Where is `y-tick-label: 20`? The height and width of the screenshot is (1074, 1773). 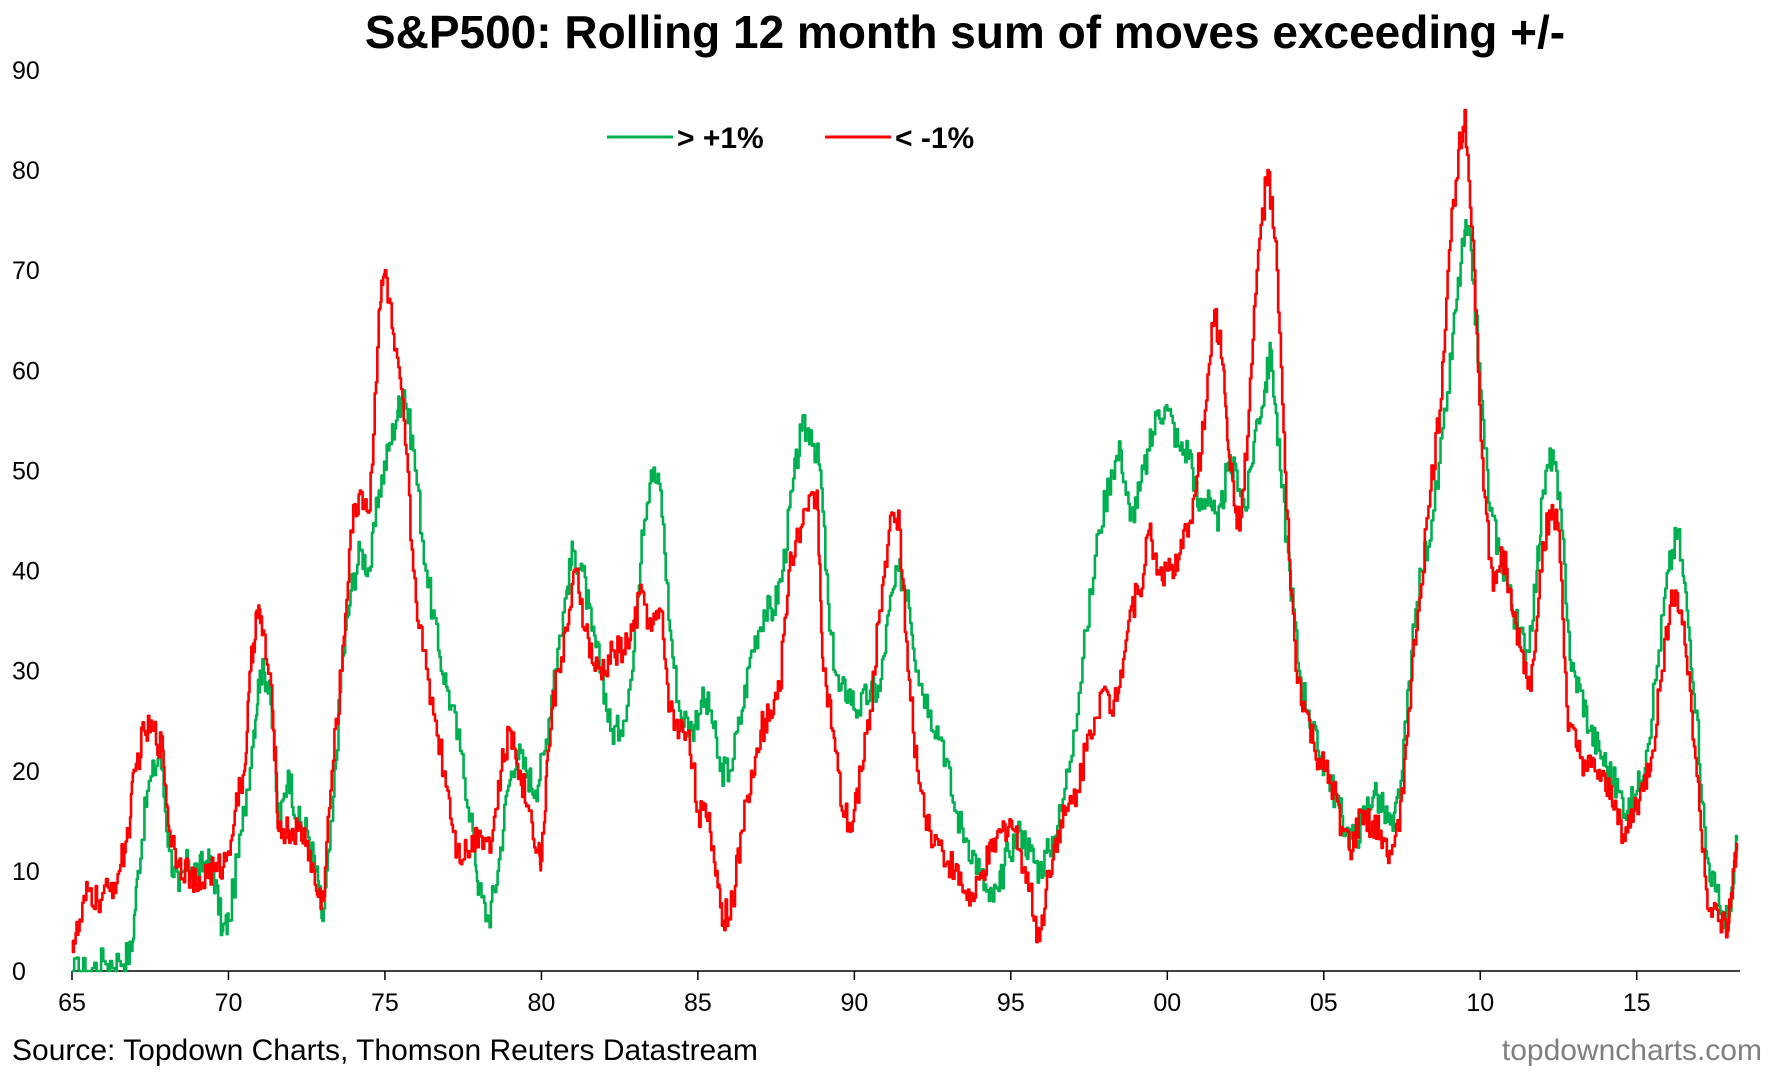 y-tick-label: 20 is located at coordinates (26, 772).